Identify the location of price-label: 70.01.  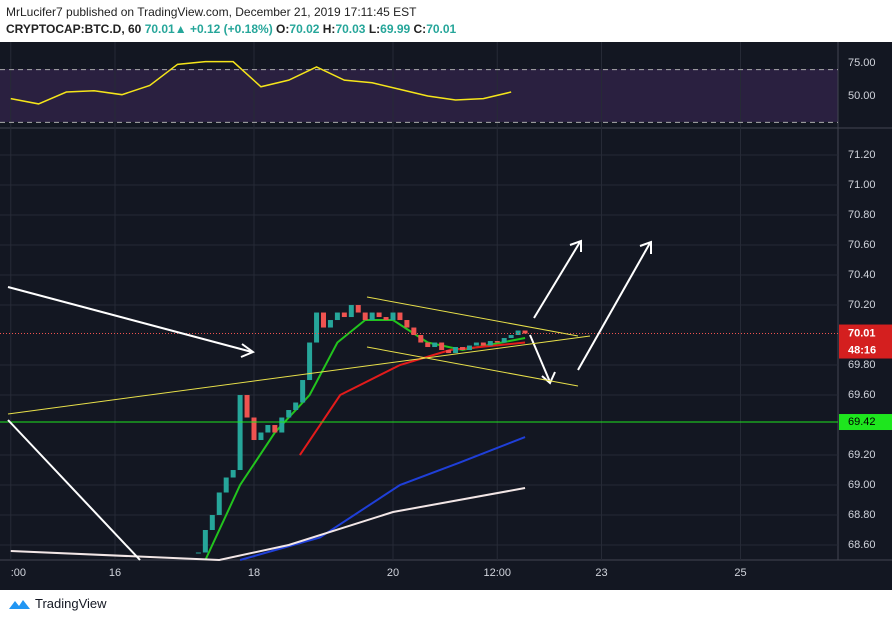
(862, 333).